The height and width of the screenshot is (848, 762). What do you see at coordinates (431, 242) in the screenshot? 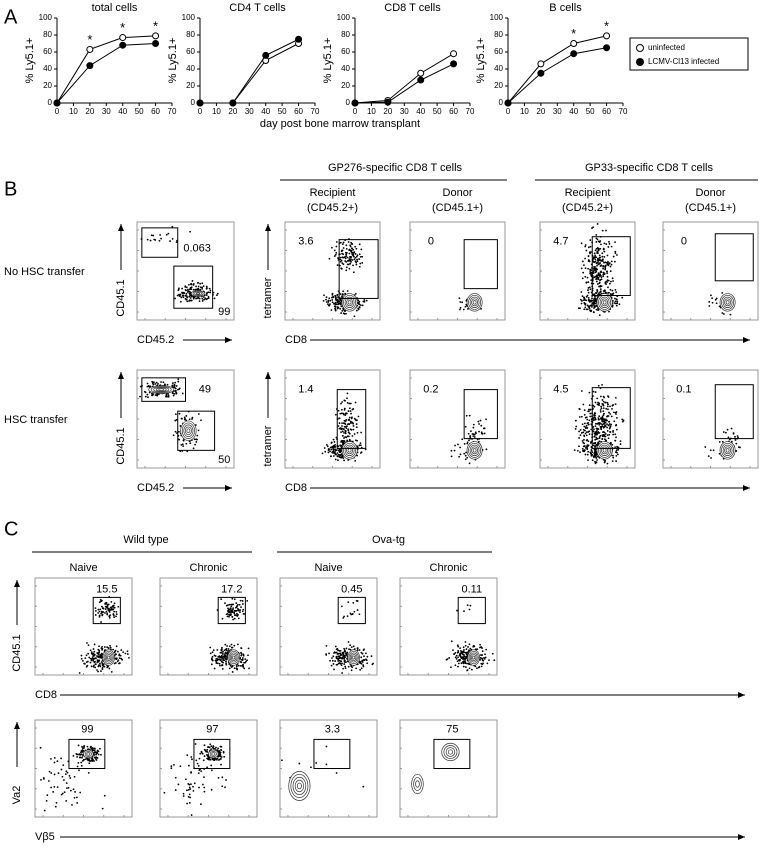
I see `gate-frequency: 0` at bounding box center [431, 242].